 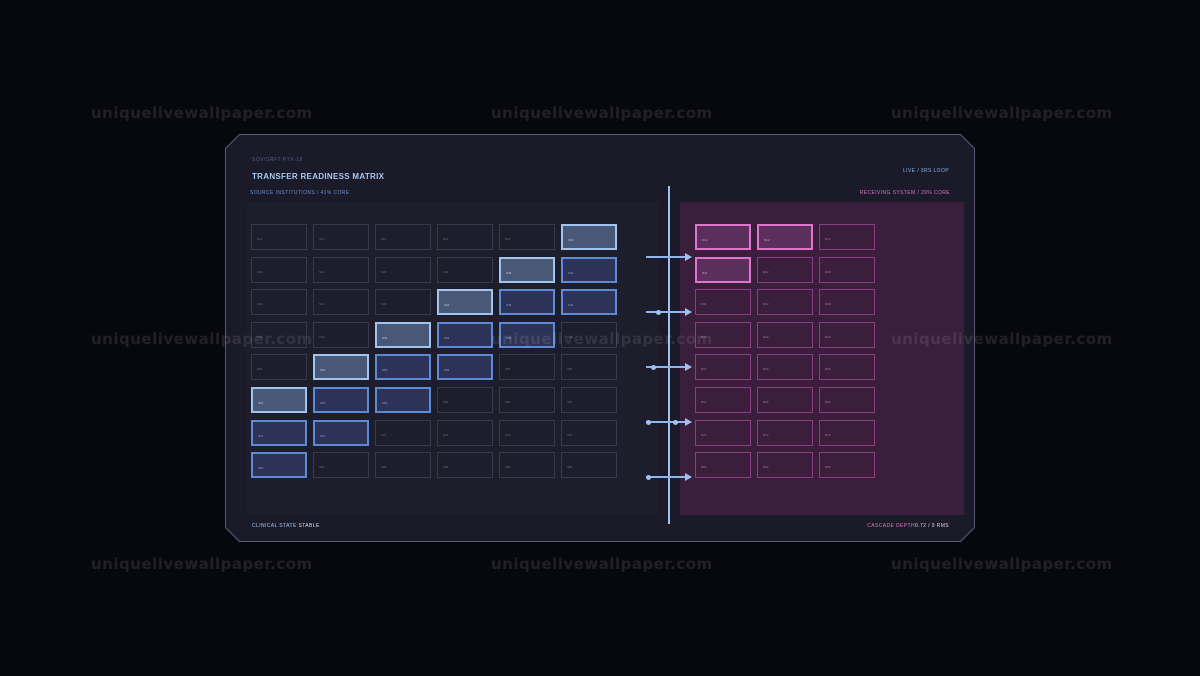 I want to click on receiving-cell-r73: R73, so click(x=847, y=432).